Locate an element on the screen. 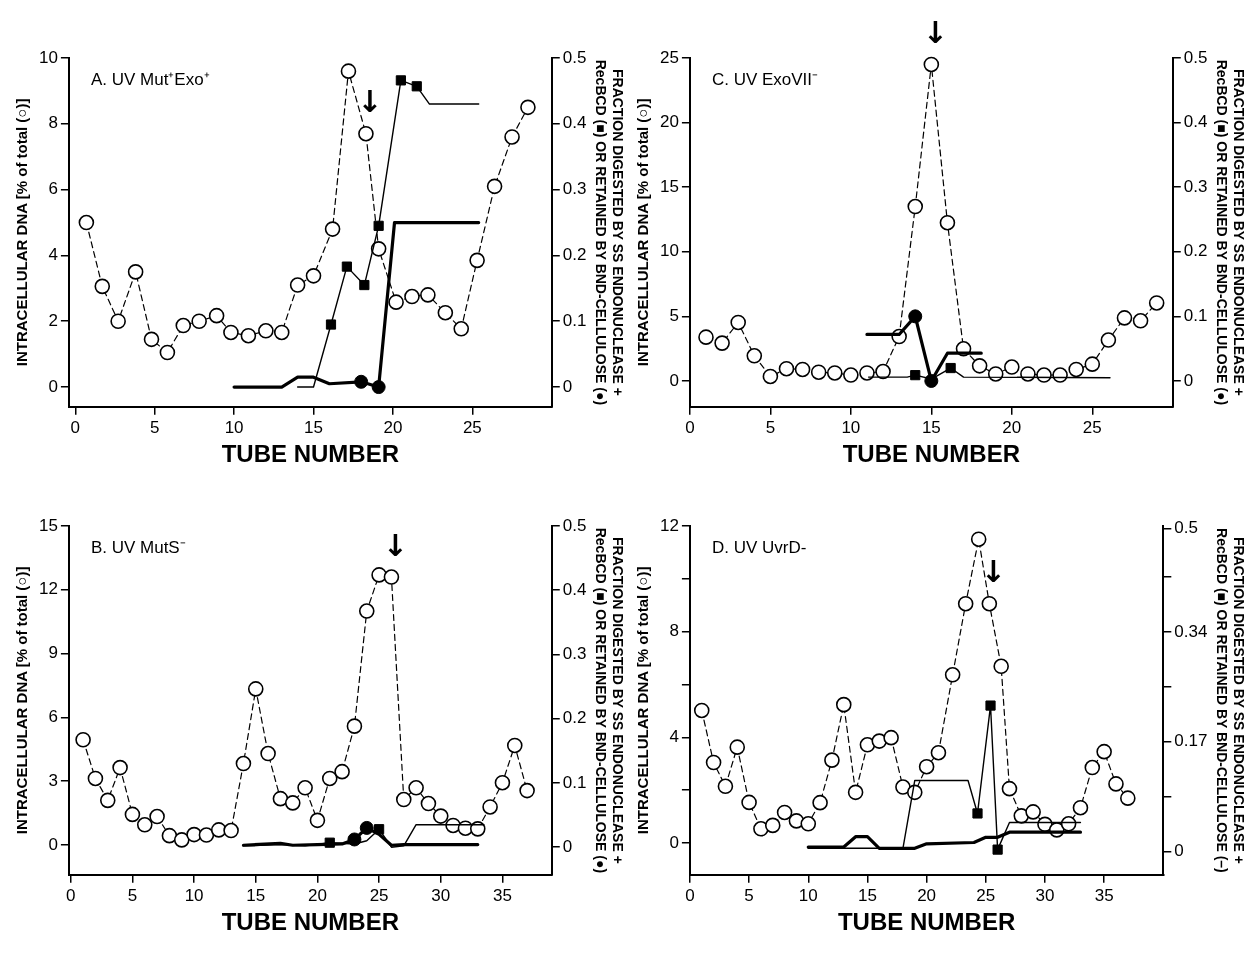  y2-tick-label: 0.34 is located at coordinates (1191, 631).